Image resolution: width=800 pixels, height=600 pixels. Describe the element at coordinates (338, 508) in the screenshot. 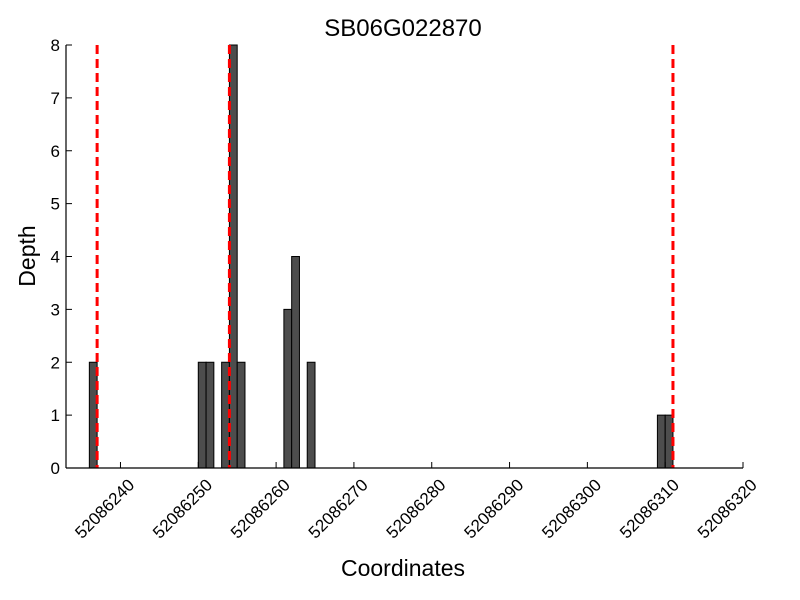

I see `x-tick-label: 52086270` at that location.